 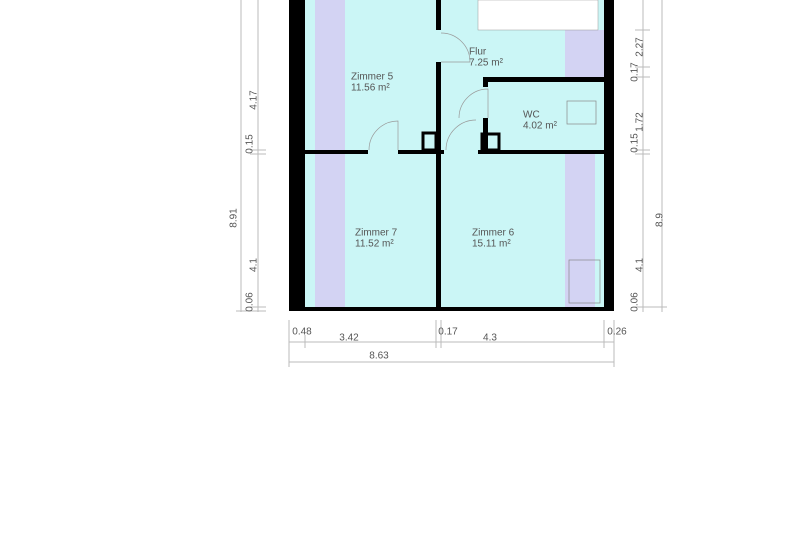 I want to click on room-name: Zimmer 6, so click(x=493, y=233).